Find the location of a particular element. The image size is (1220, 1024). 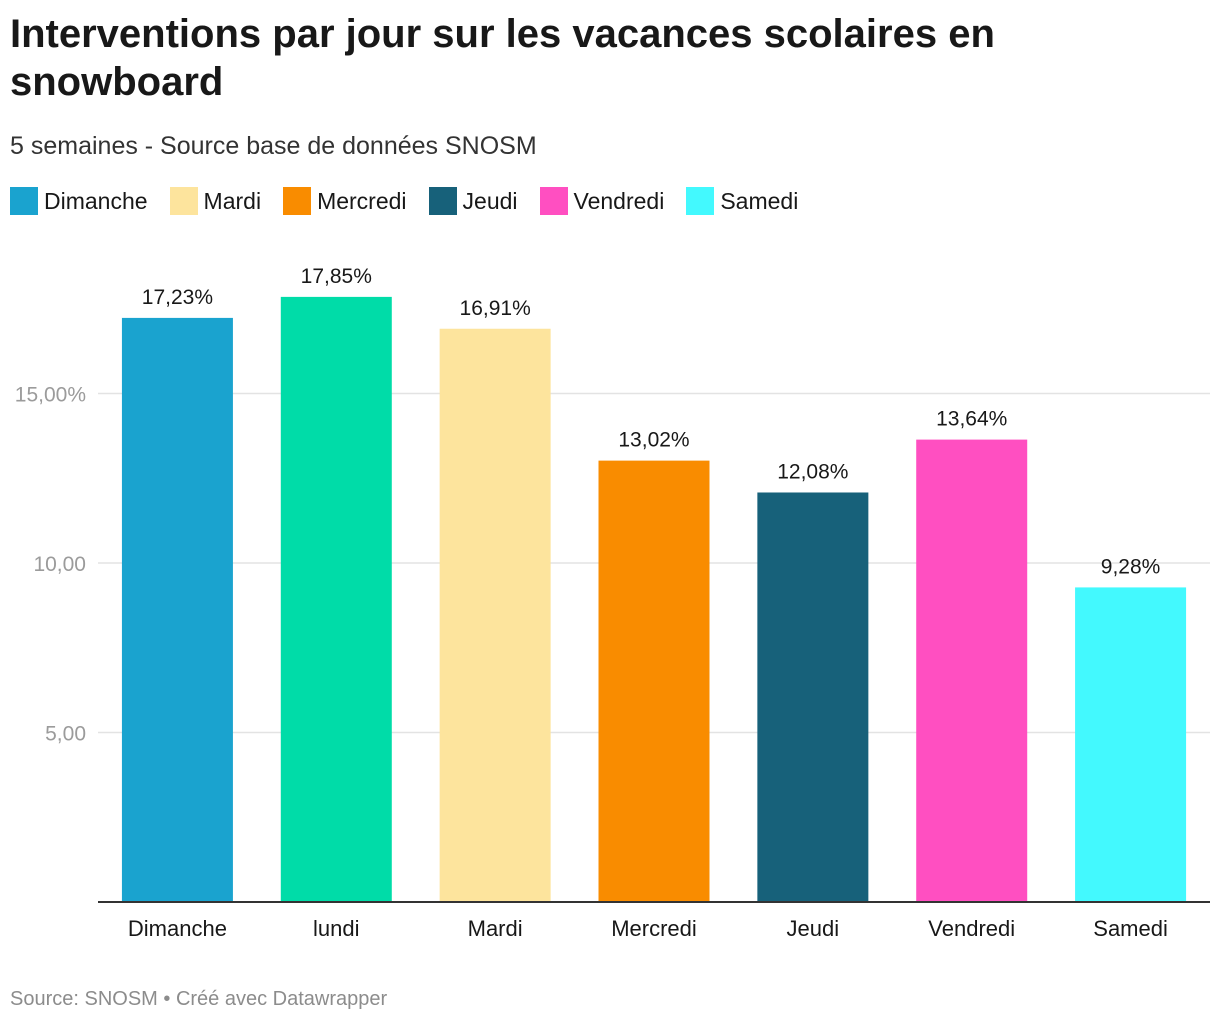

legend-label: Mercredi is located at coordinates (362, 200).